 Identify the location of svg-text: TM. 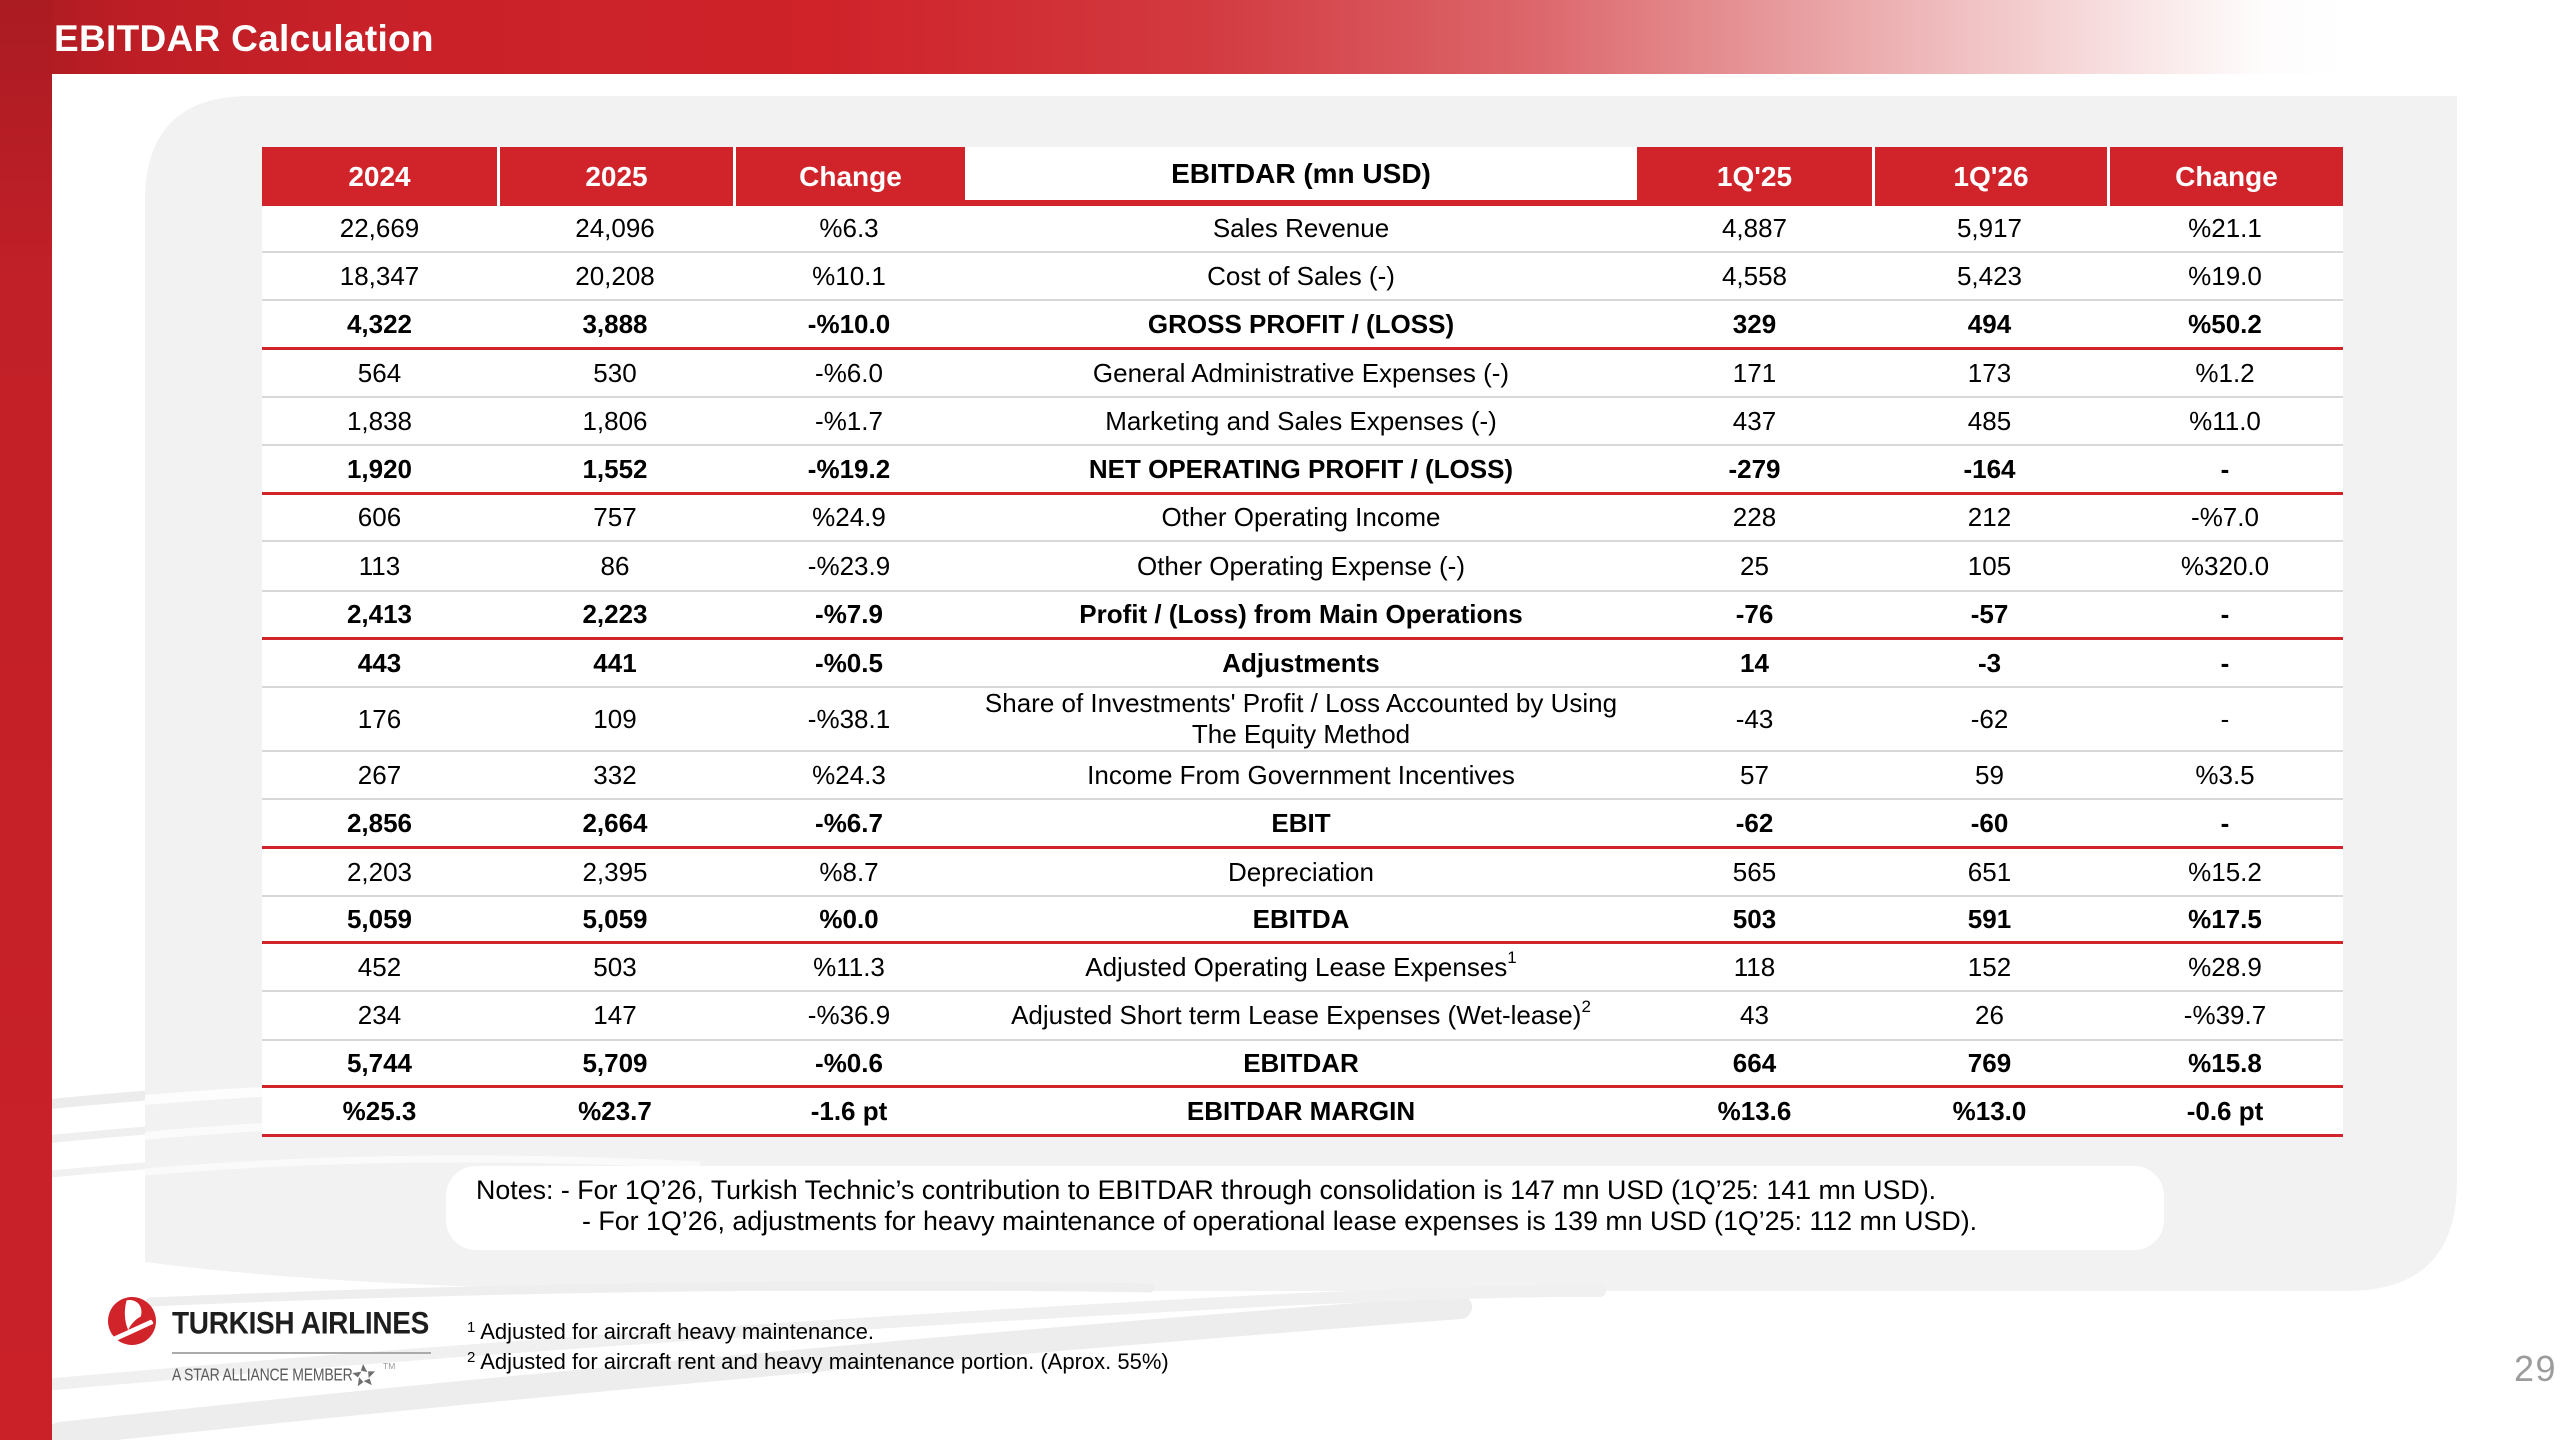
(389, 1366).